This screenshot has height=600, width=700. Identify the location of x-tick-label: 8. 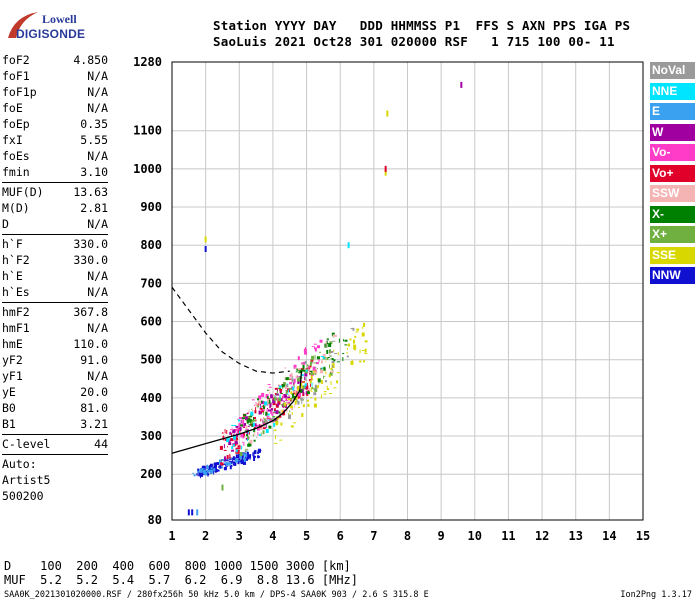
(407, 536).